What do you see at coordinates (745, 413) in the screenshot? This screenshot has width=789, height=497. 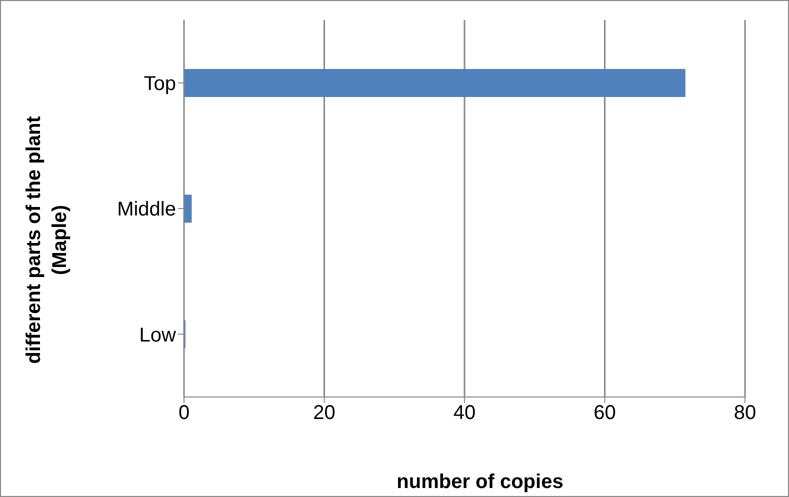 I see `x-tick-label: 80` at bounding box center [745, 413].